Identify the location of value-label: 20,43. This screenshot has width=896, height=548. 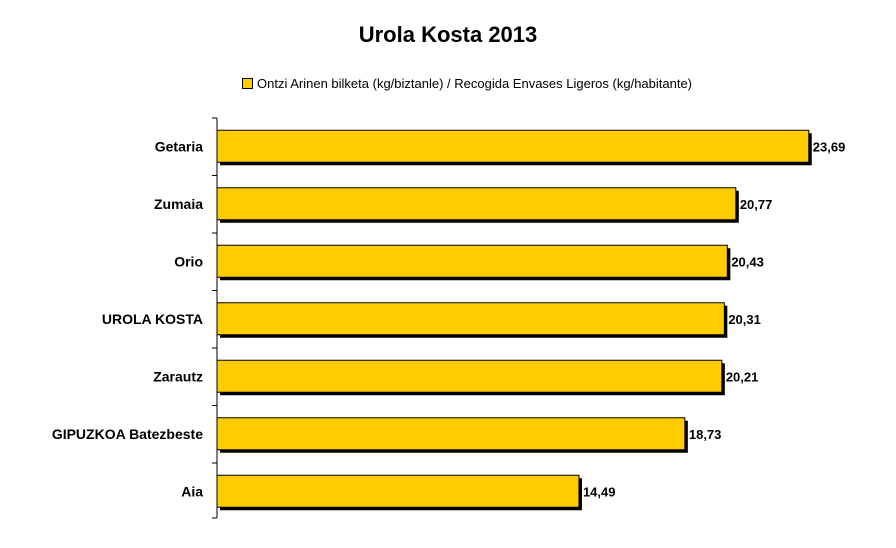
(747, 261).